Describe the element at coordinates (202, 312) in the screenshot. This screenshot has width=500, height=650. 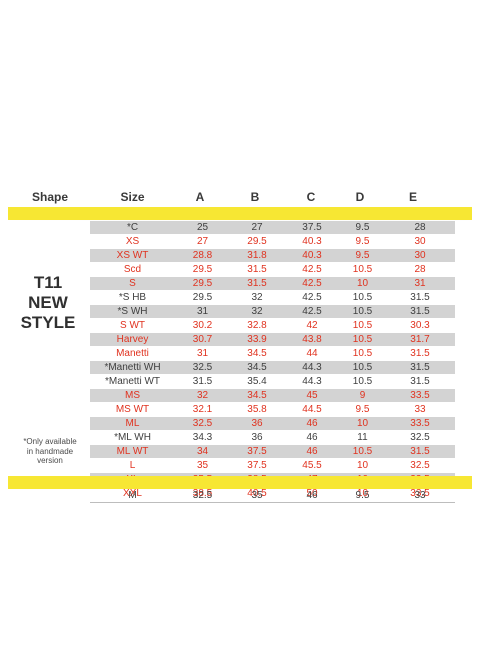
I see `value-cell-a: 31` at that location.